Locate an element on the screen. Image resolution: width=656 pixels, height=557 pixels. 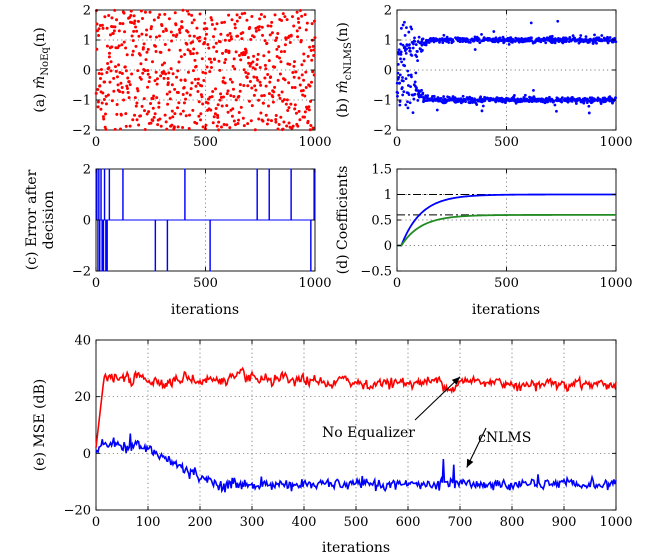
panel-c-ylabel: (c) Error afterdecision is located at coordinates (40, 219).